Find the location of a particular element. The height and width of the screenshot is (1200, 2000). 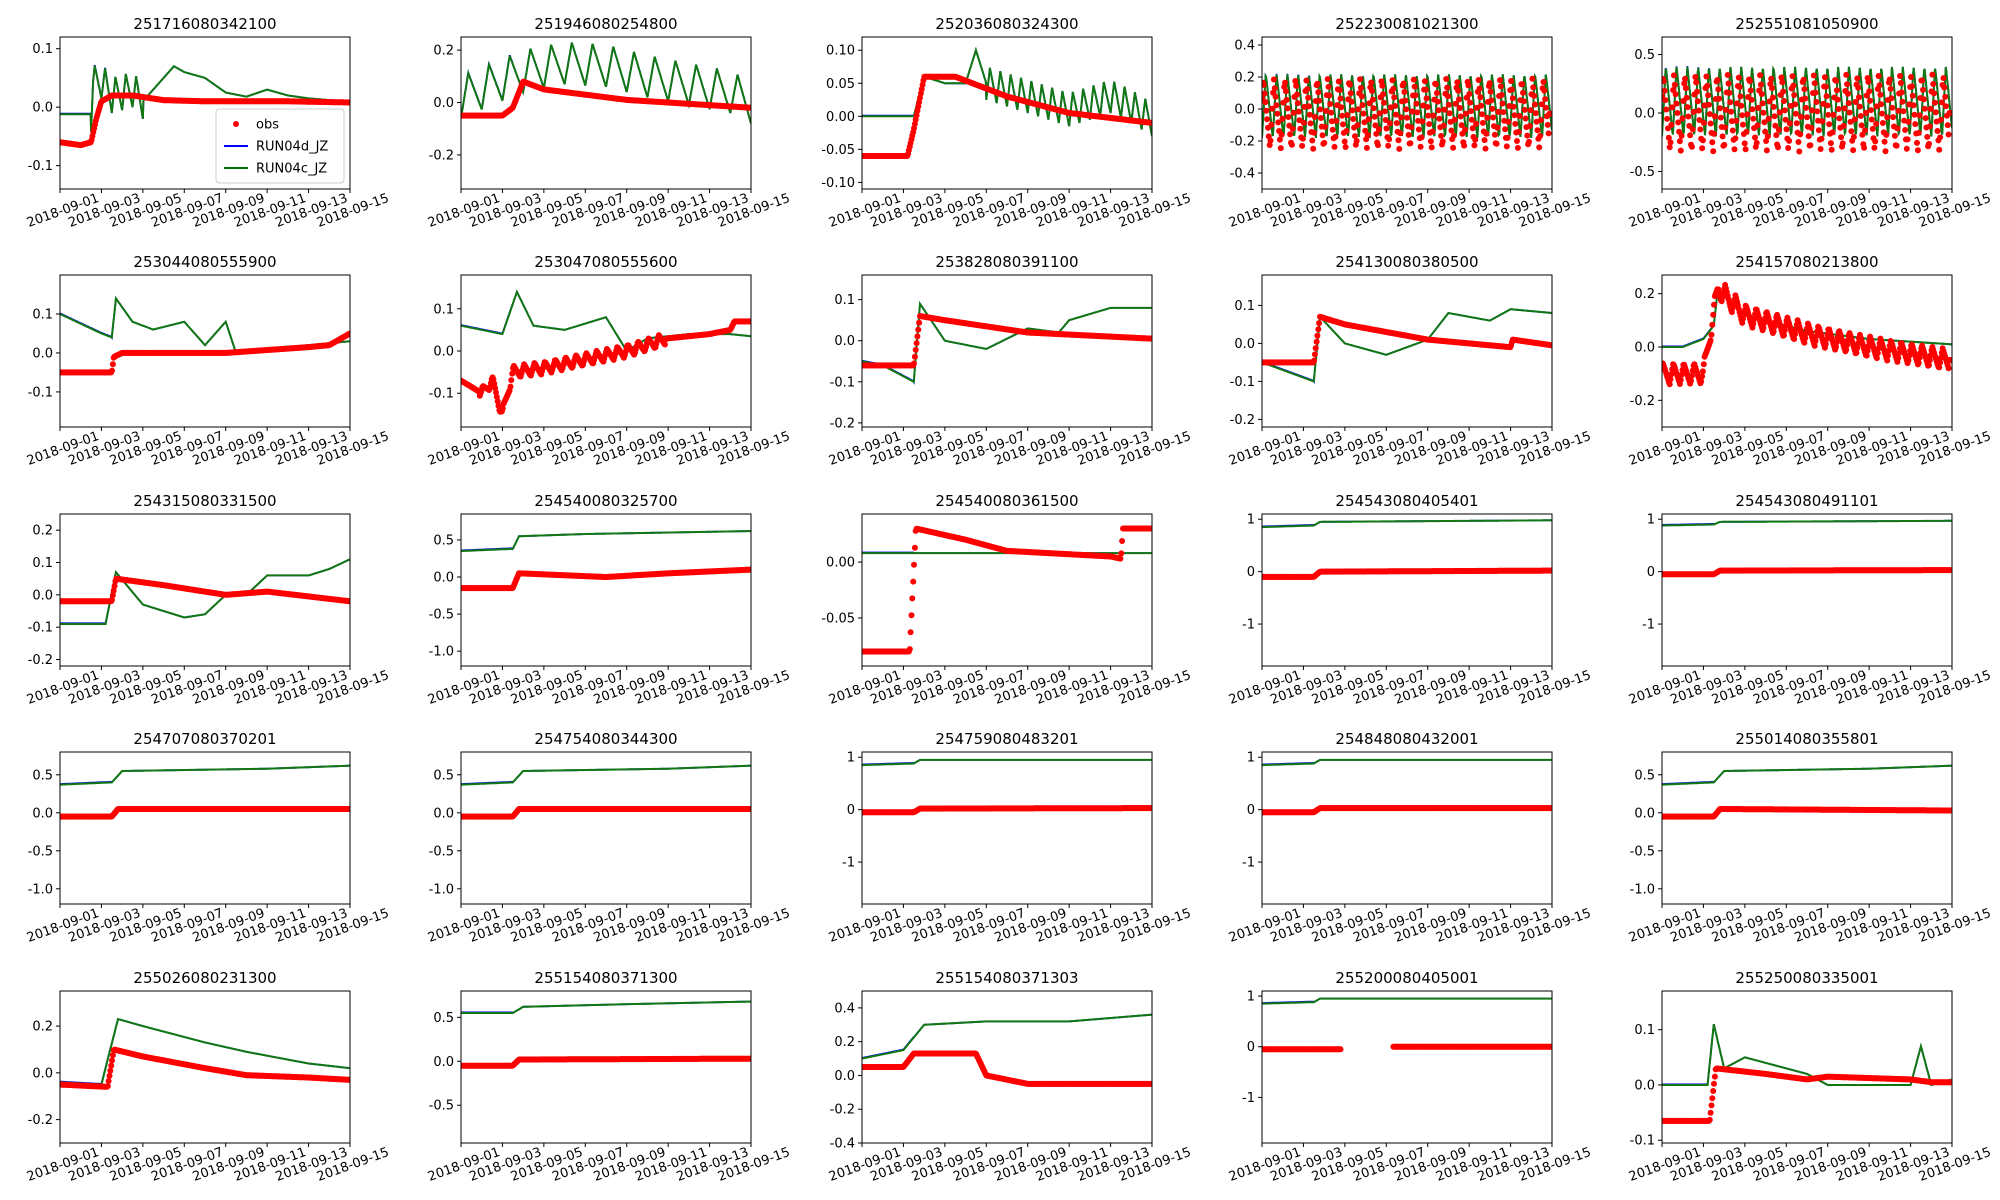

subplot-title: 253047080555600 is located at coordinates (605, 262).